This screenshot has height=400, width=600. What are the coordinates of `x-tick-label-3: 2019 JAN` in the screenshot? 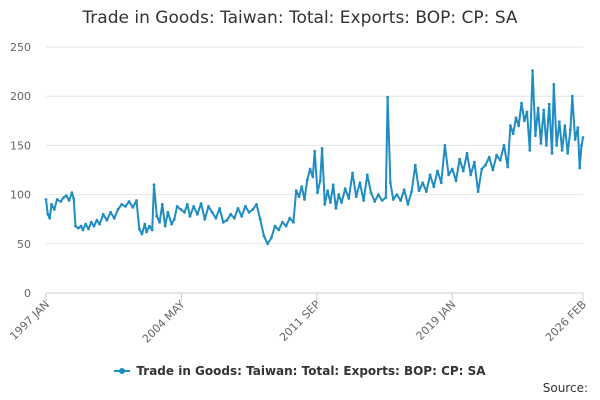 It's located at (436, 320).